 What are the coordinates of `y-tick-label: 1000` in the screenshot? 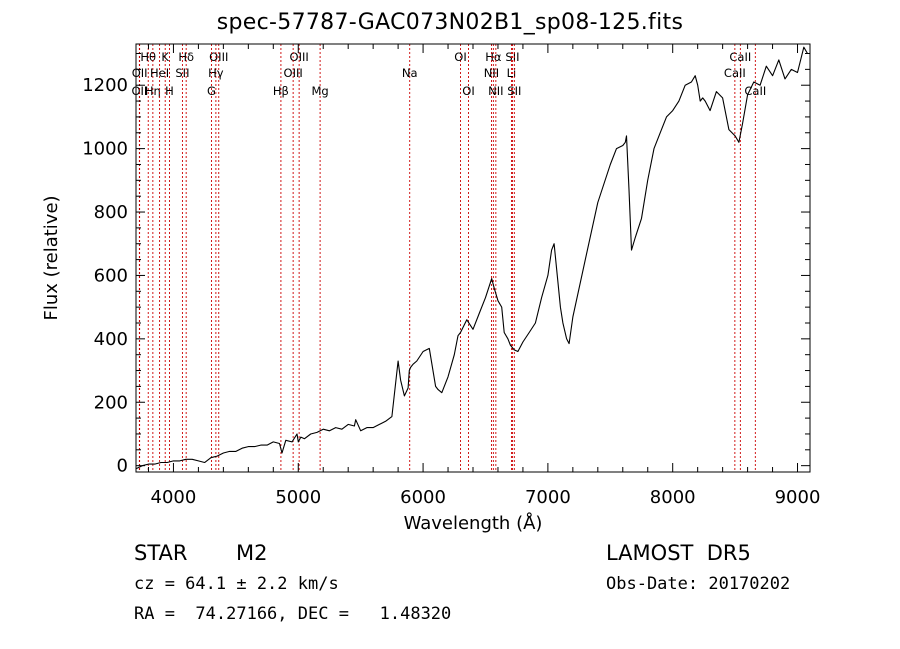 It's located at (105, 149).